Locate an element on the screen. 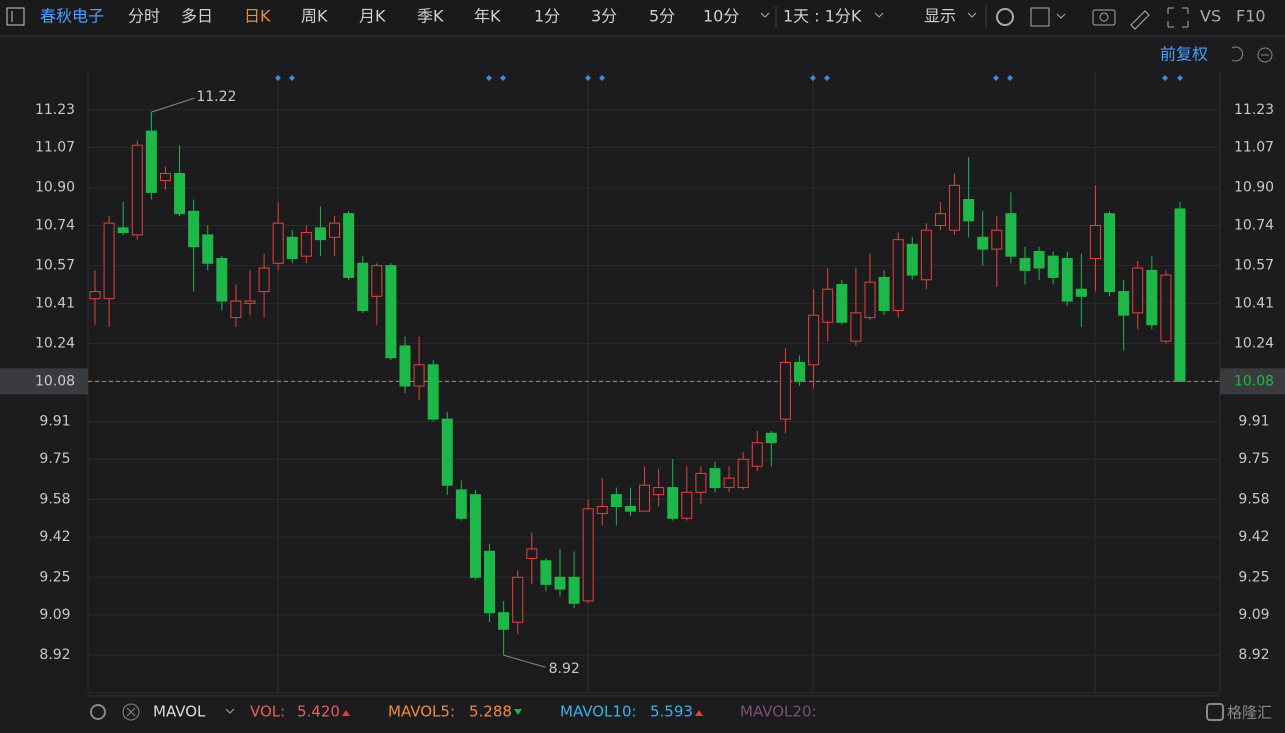 This screenshot has height=733, width=1285. y-tick-label-right: 11.07 is located at coordinates (1254, 148).